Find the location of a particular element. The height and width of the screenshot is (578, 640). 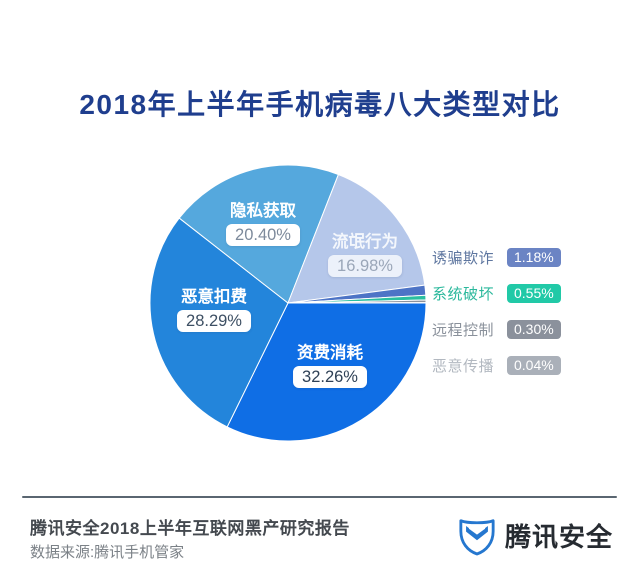

legend-label: 恶意传播 is located at coordinates (463, 366).